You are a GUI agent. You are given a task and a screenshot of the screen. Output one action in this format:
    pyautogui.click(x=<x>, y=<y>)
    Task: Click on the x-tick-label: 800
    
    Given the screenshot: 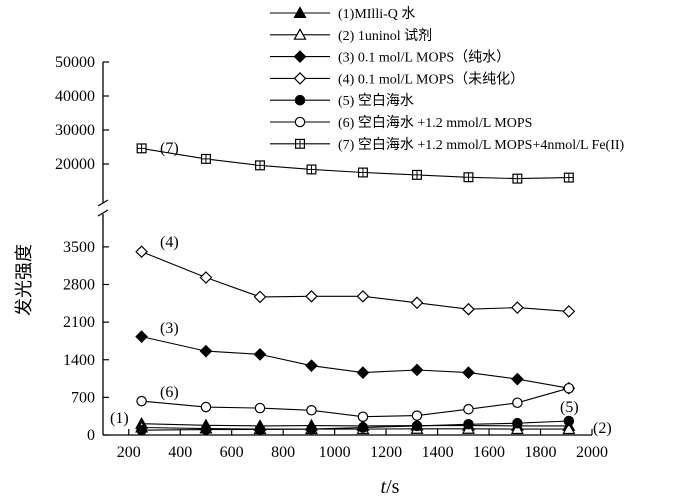 What is the action you would take?
    pyautogui.click(x=283, y=452)
    